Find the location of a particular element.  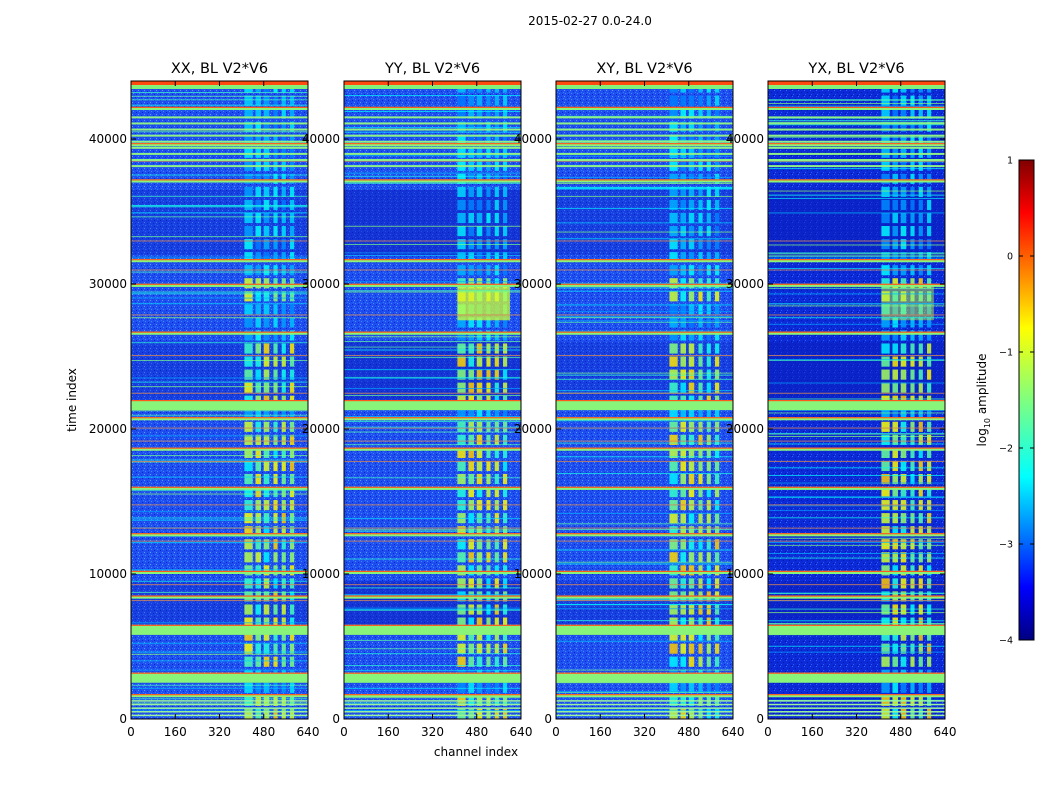

colorbar-tick-label: −4 is located at coordinates (1006, 641).